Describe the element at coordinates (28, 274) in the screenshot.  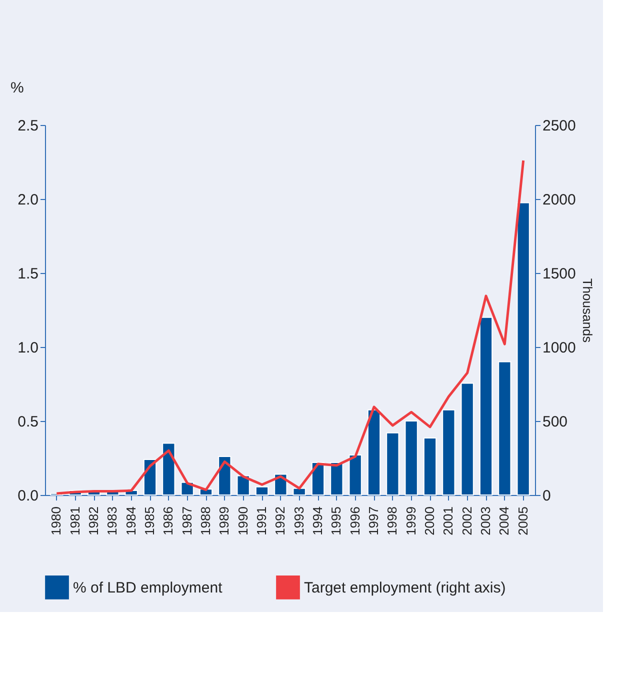
I see `y-tick-label: 1.5` at that location.